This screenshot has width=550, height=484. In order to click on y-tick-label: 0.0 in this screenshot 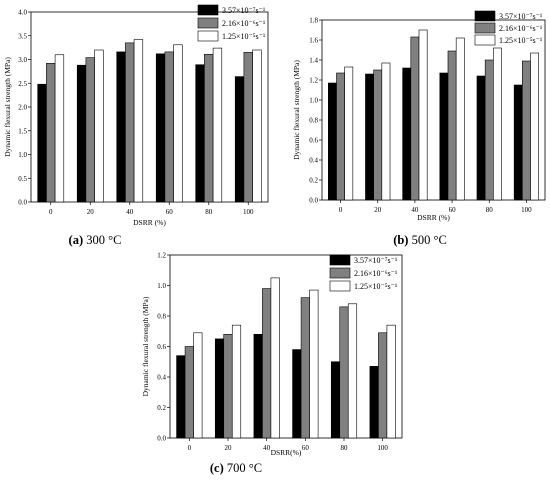, I will do `click(313, 201)`.